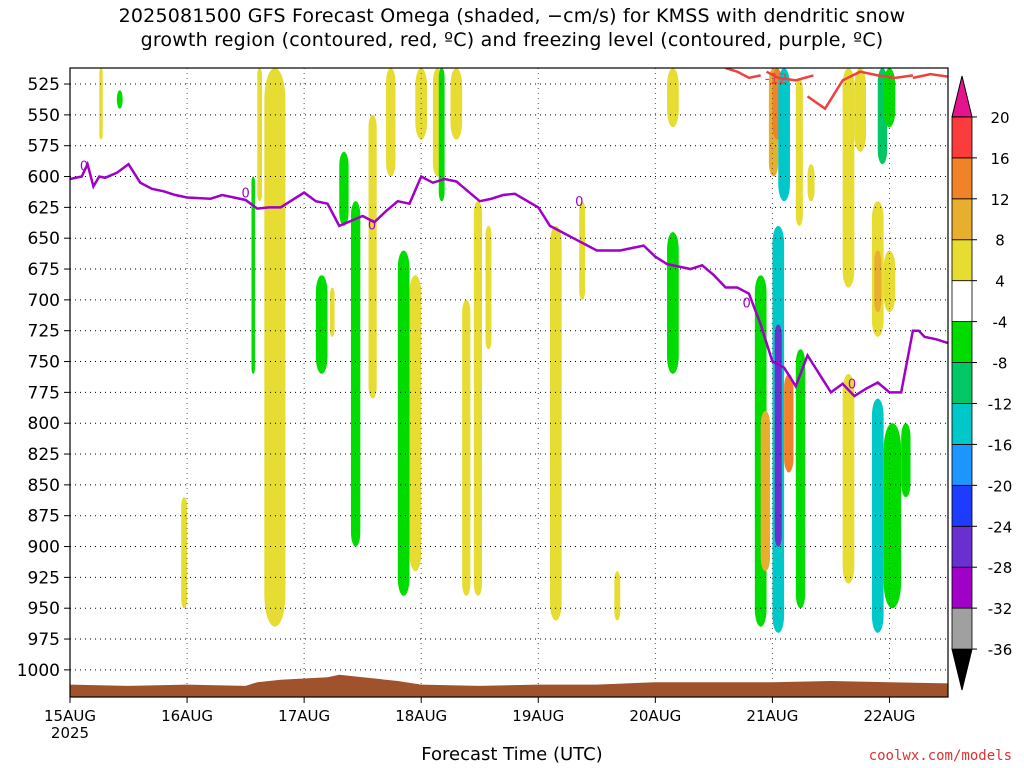  I want to click on colorbar-tick-label: -8, so click(1000, 364).